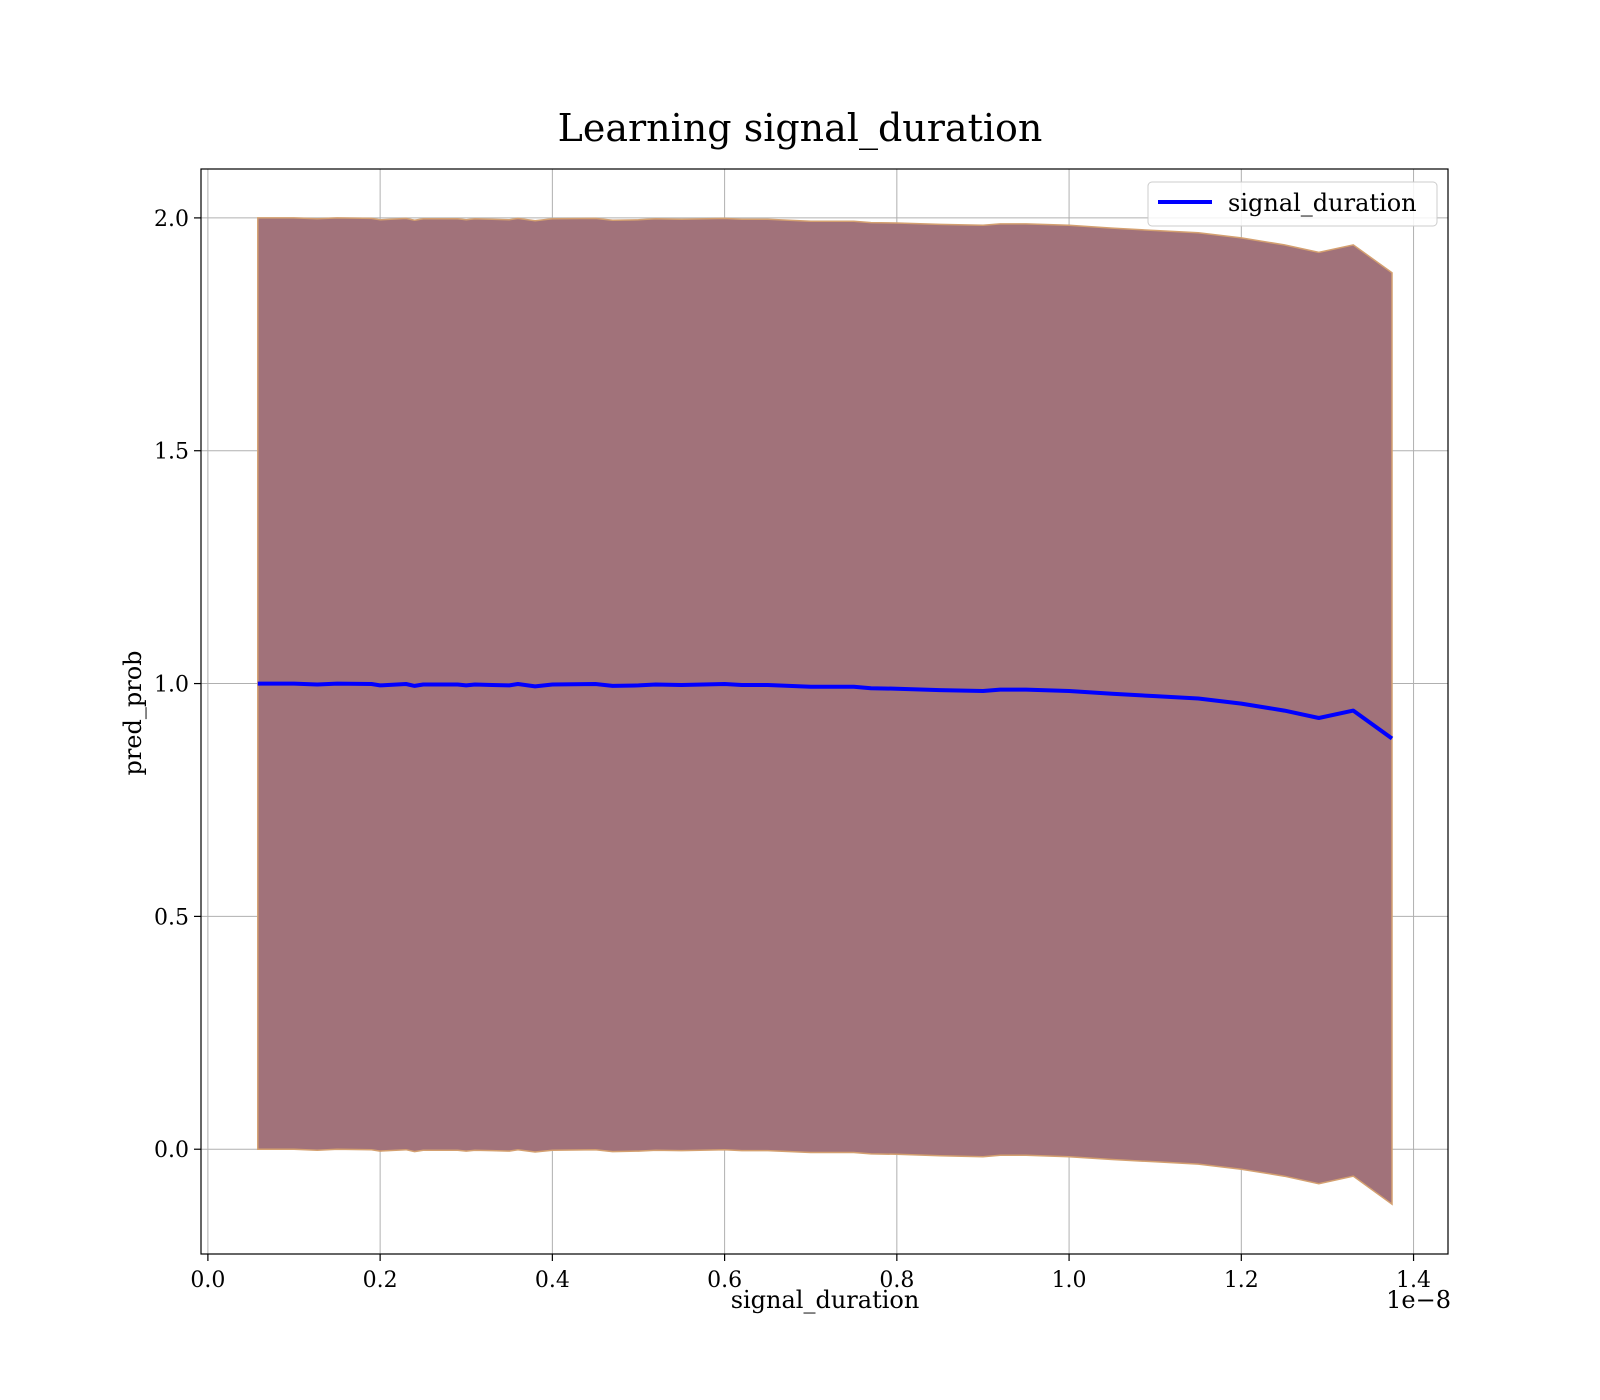 The image size is (1600, 1400). Describe the element at coordinates (1413, 1280) in the screenshot. I see `x-tick-label: 1.4` at that location.